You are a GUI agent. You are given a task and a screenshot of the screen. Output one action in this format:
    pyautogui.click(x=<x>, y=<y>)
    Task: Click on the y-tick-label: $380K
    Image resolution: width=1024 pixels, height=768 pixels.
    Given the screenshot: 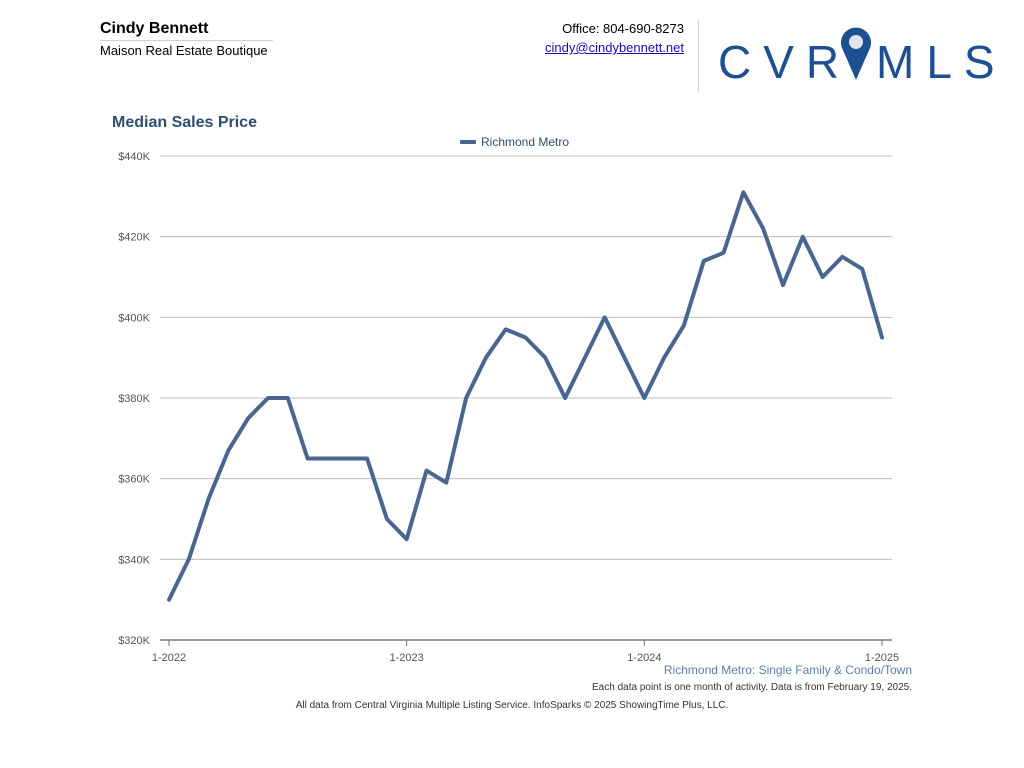 What is the action you would take?
    pyautogui.click(x=134, y=399)
    